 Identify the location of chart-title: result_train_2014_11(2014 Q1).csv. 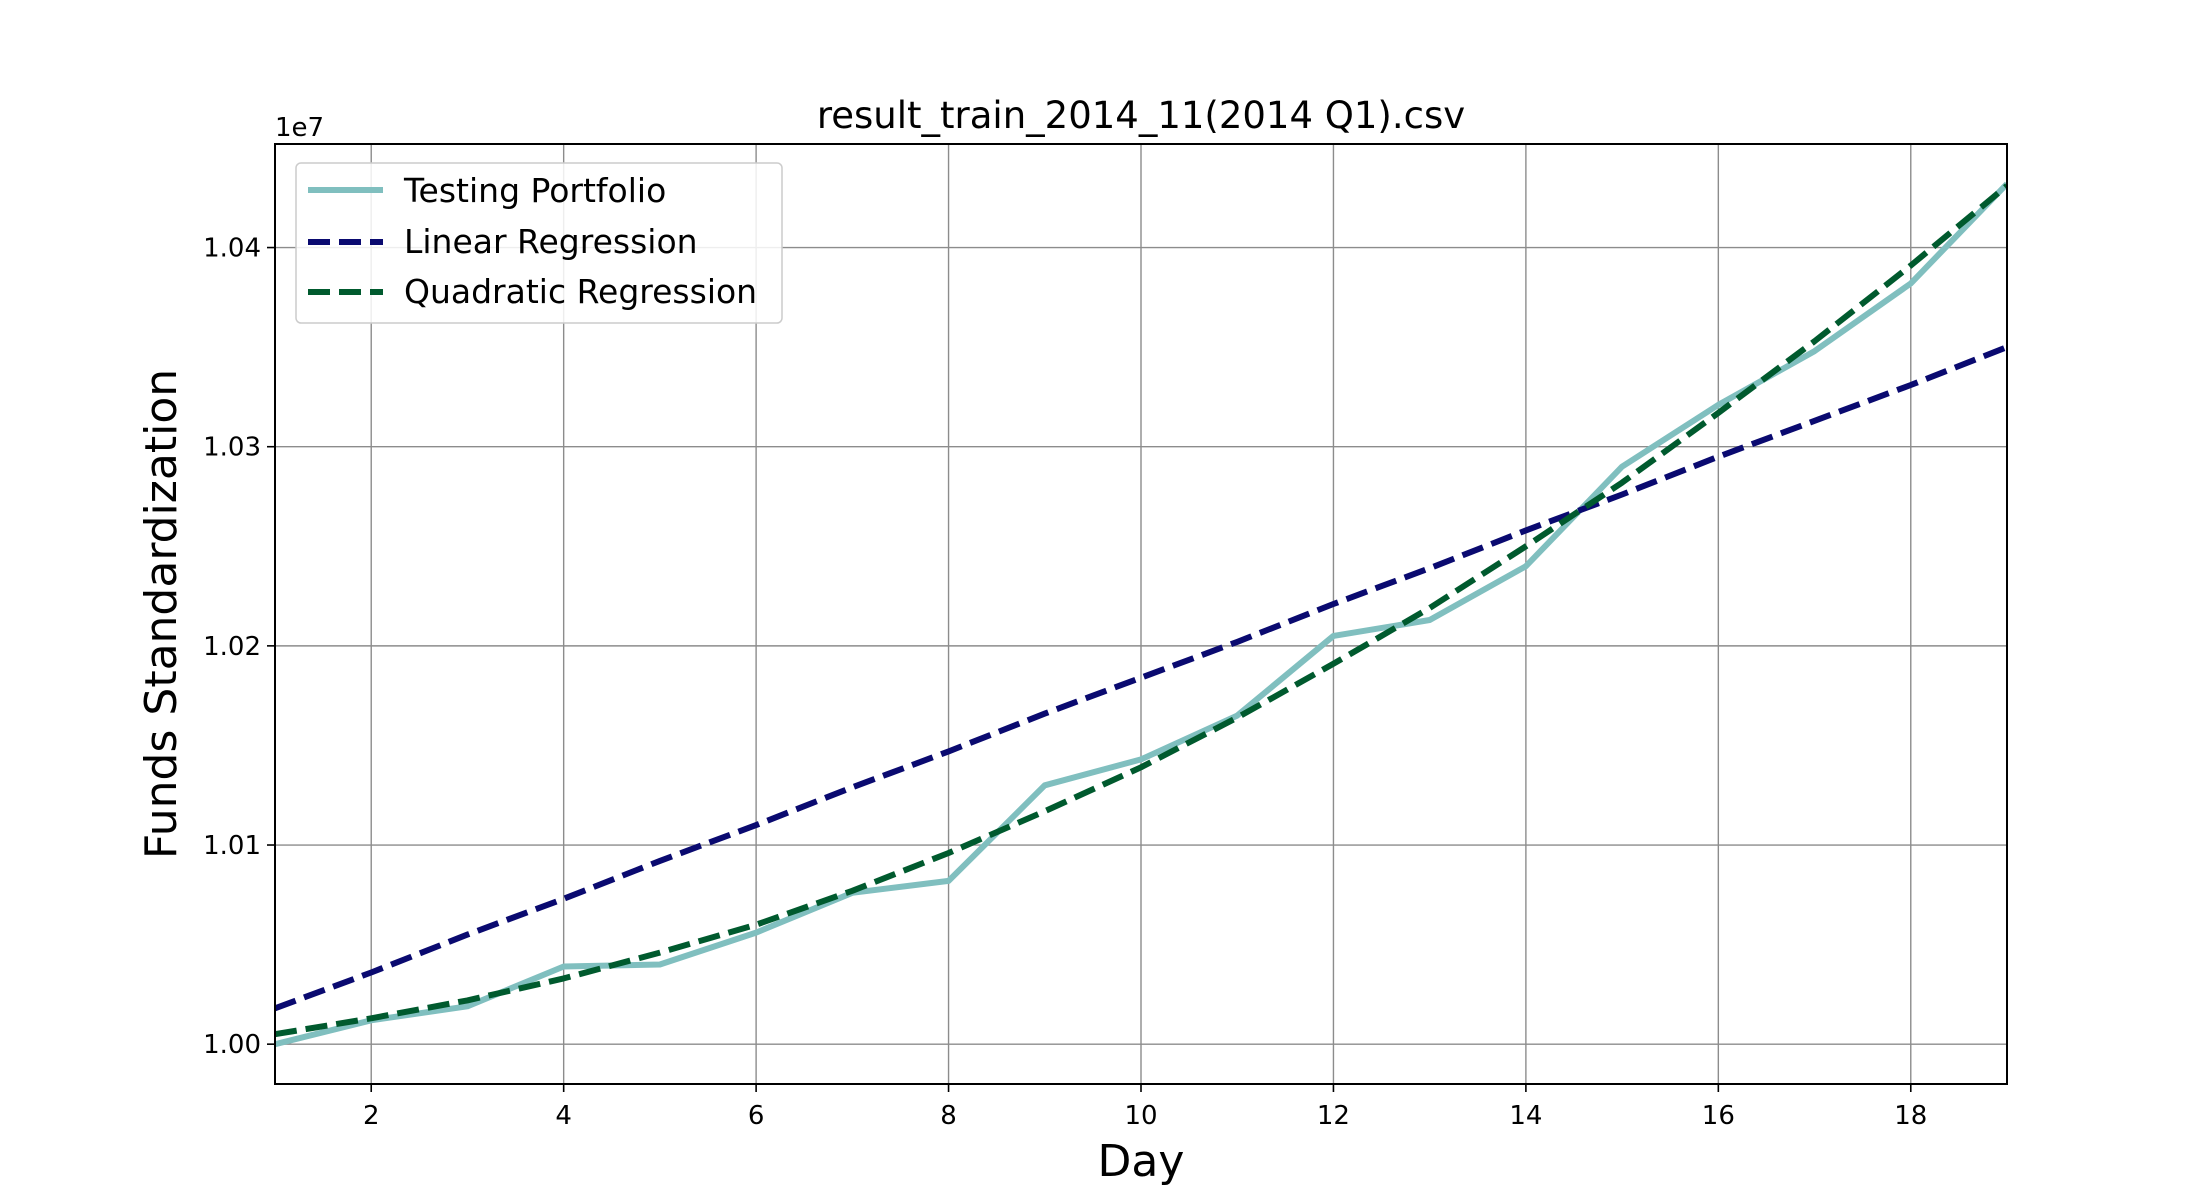
(1141, 115).